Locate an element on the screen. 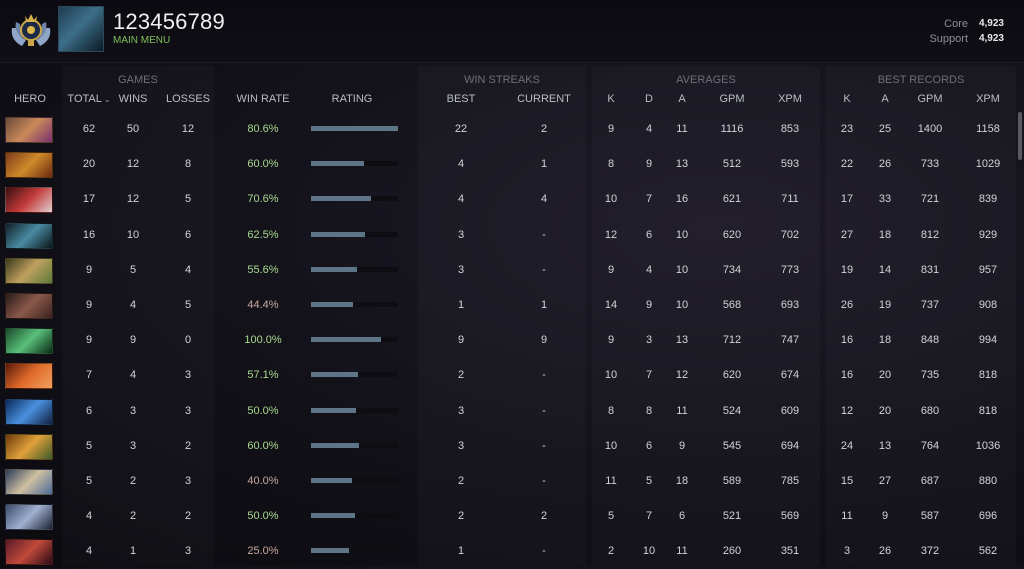 Image resolution: width=1024 pixels, height=569 pixels. cell-losses: 12 is located at coordinates (188, 129).